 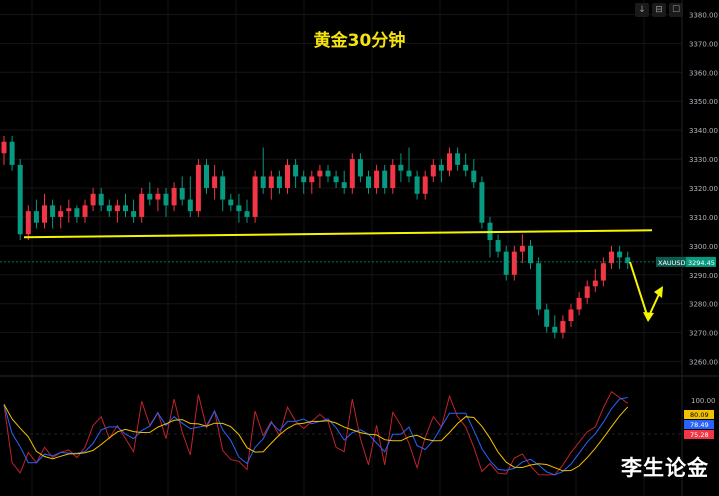 What do you see at coordinates (703, 401) in the screenshot?
I see `osc-tick-label: 100.00` at bounding box center [703, 401].